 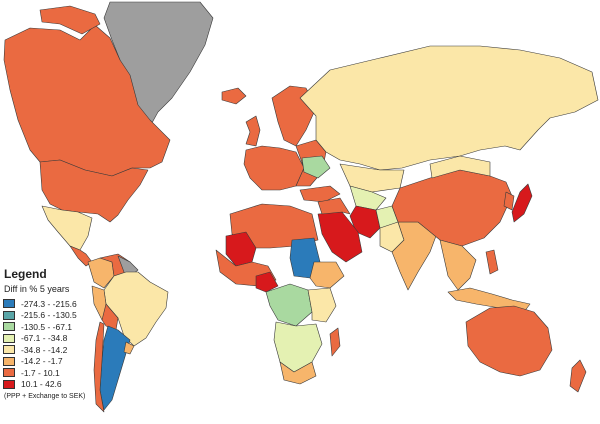 I want to click on region-middle-east-levant, so click(x=334, y=206).